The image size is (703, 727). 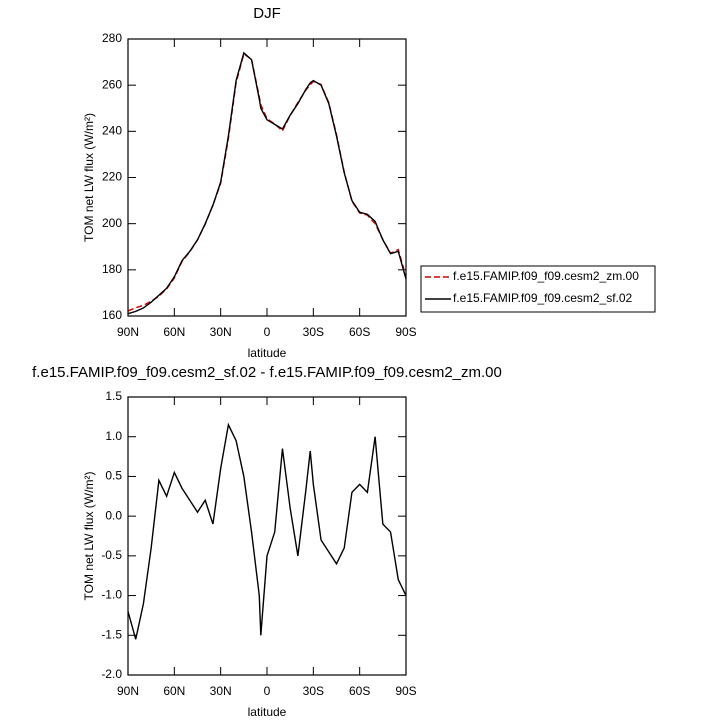 What do you see at coordinates (113, 396) in the screenshot?
I see `y-tick-label: 1.5` at bounding box center [113, 396].